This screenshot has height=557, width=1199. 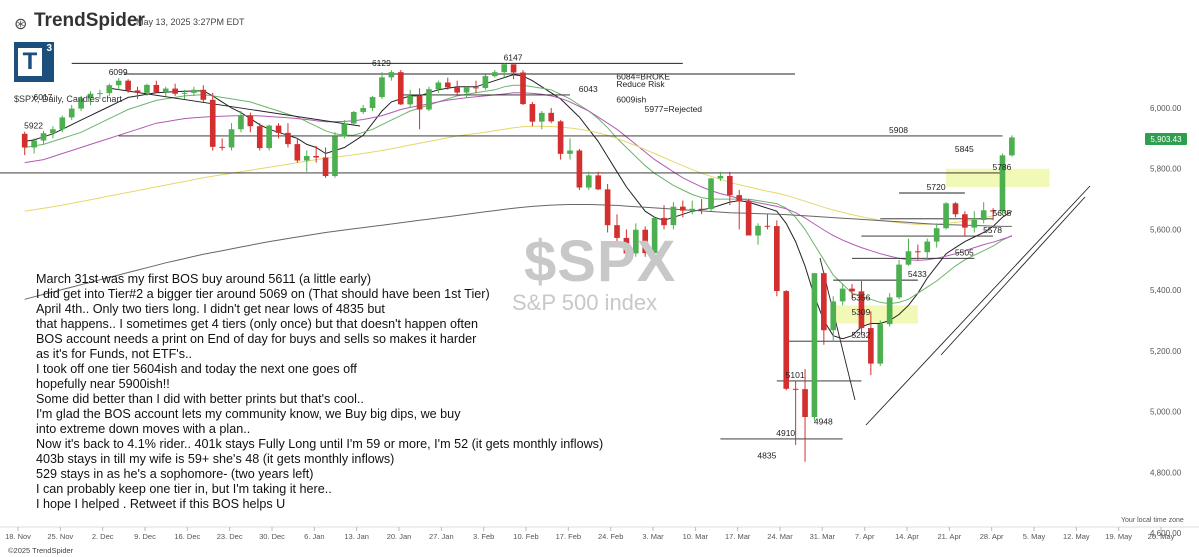 What do you see at coordinates (964, 252) in the screenshot?
I see `level-annotation: 5505` at bounding box center [964, 252].